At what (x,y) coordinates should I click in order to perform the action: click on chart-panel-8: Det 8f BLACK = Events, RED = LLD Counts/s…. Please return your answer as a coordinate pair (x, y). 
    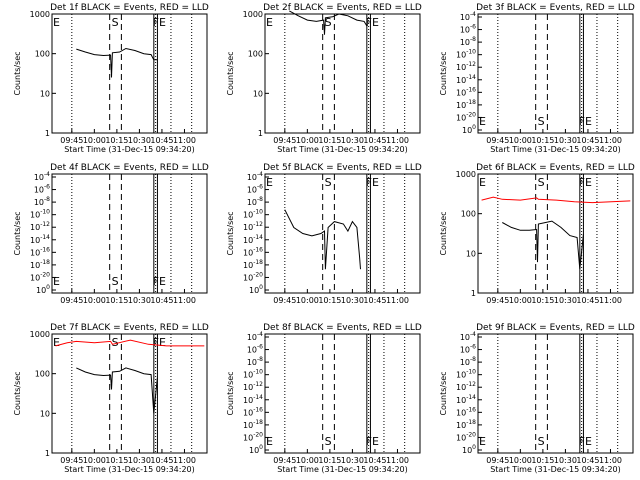
    Looking at the image, I should click on (324, 398).